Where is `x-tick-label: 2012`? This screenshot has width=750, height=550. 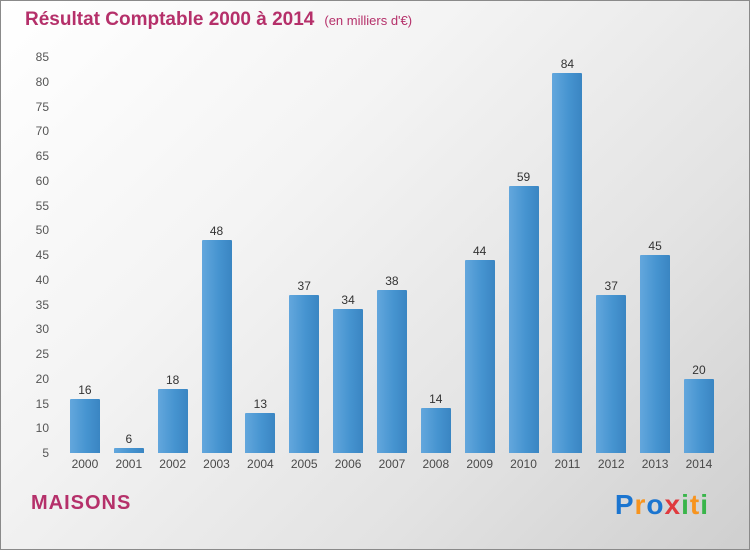
x-tick-label: 2012 is located at coordinates (611, 464).